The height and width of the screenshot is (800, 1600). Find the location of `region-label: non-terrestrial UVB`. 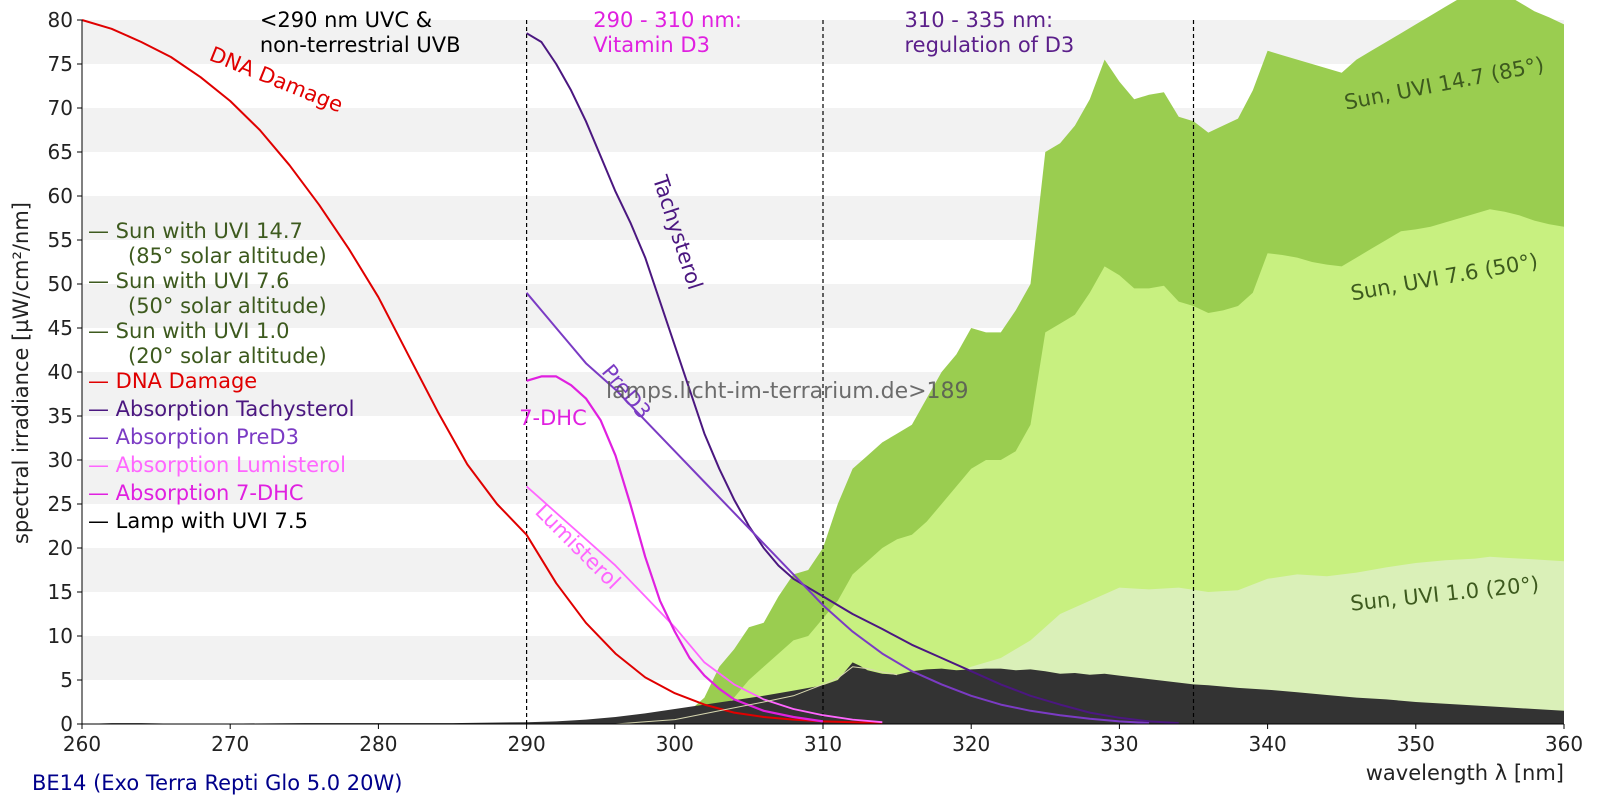

region-label: non-terrestrial UVB is located at coordinates (360, 45).